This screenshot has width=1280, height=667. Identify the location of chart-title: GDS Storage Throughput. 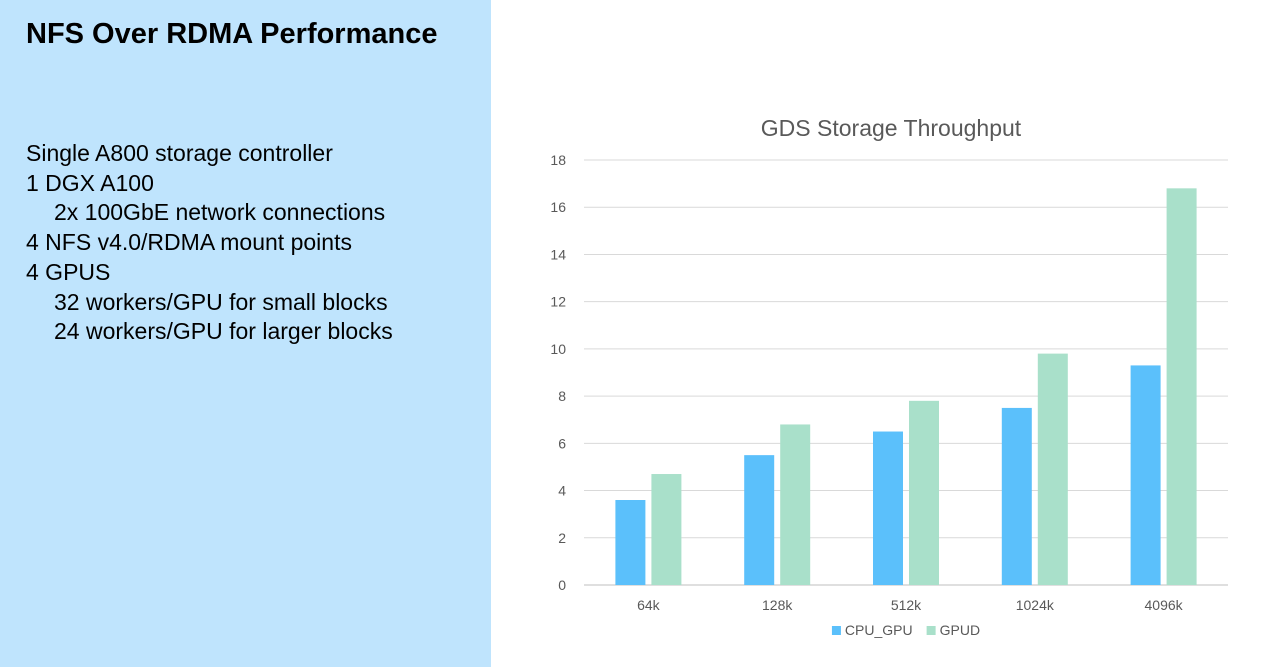
(891, 128).